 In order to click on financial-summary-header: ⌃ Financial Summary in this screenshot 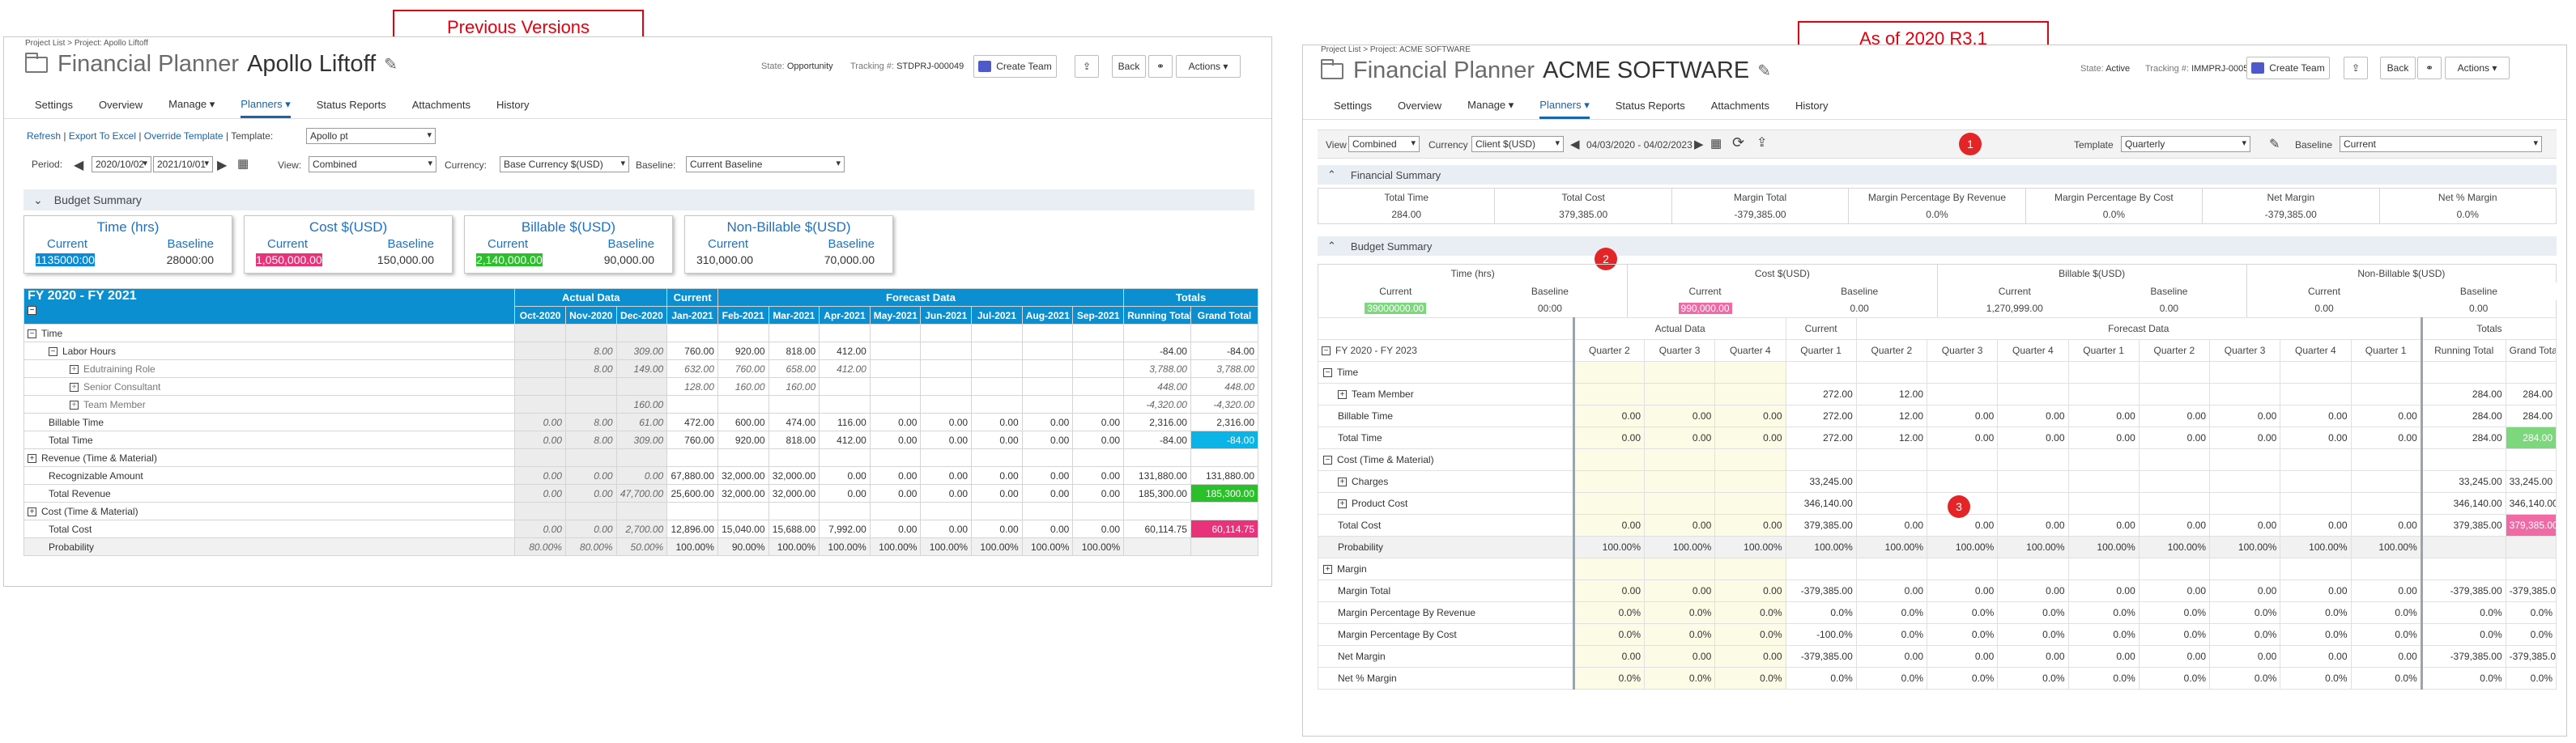, I will do `click(1937, 175)`.